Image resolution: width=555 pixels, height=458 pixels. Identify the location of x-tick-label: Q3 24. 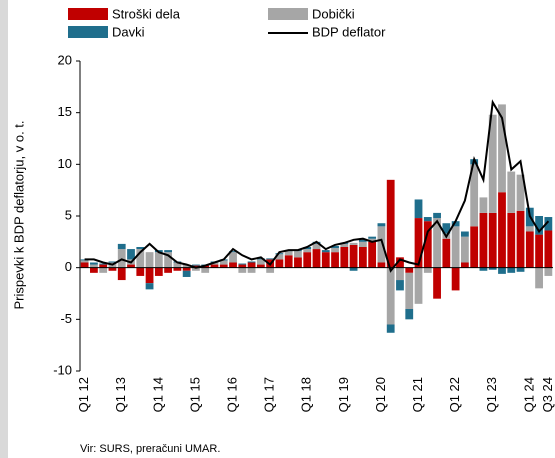
(547, 394).